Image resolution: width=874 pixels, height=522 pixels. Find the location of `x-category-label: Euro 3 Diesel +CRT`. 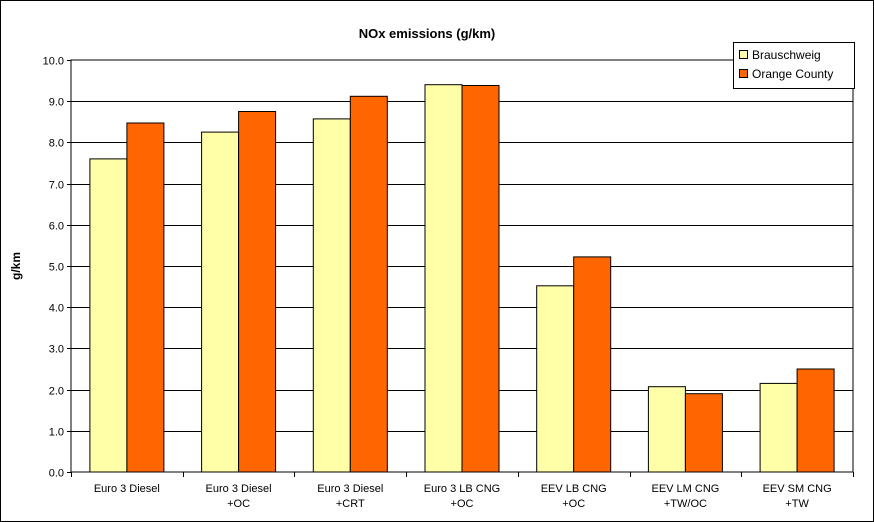

x-category-label: Euro 3 Diesel +CRT is located at coordinates (350, 496).